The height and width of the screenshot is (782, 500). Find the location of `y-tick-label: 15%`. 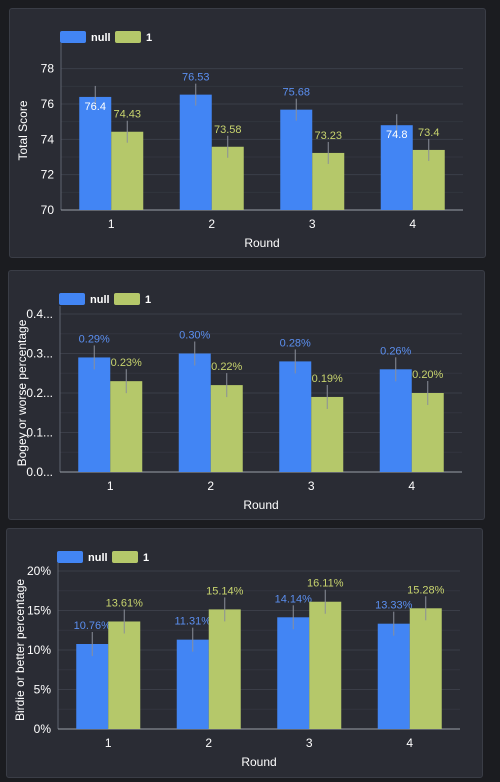

y-tick-label: 15% is located at coordinates (39, 611).